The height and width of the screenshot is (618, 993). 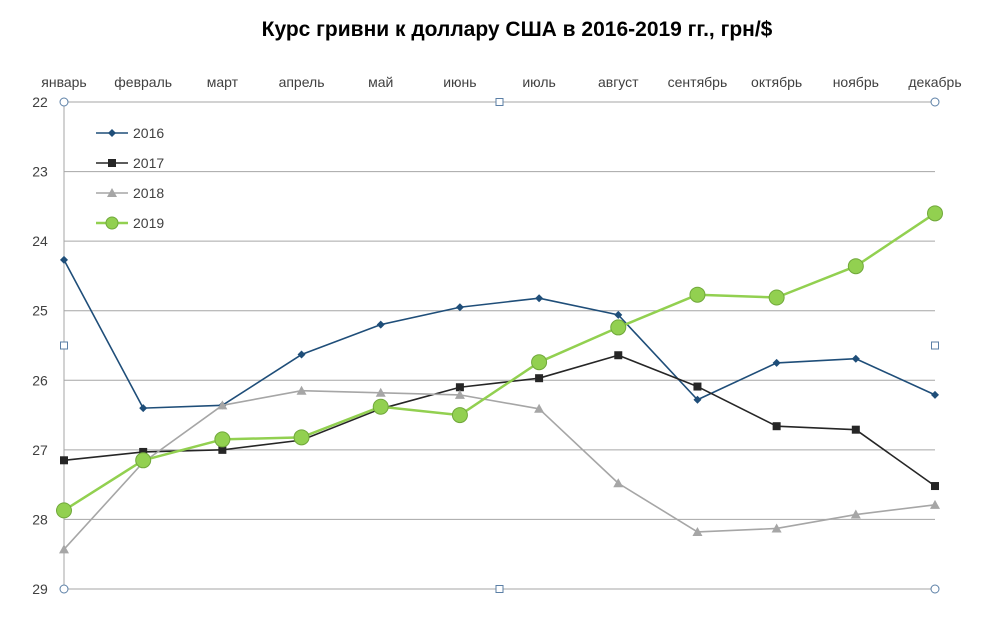 I want to click on x-tick-label: июнь, so click(x=459, y=82).